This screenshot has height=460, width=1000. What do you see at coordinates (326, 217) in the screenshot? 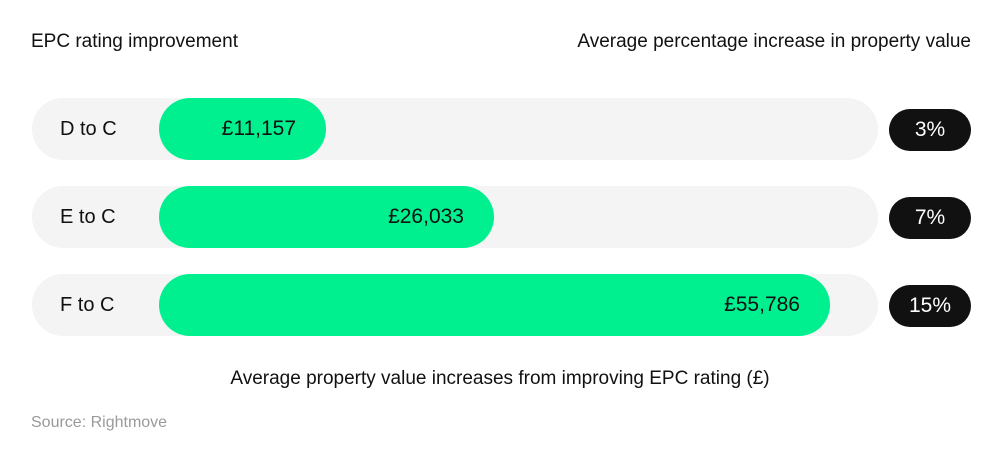
I see `value-bar: £26,033` at bounding box center [326, 217].